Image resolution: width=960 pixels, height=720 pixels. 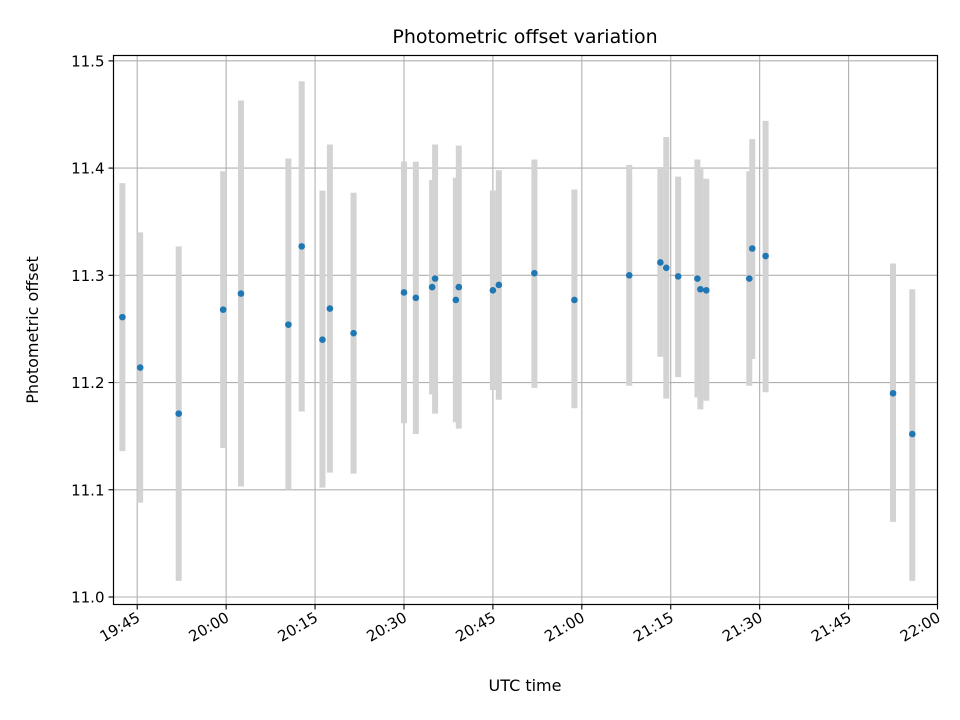 What do you see at coordinates (524, 37) in the screenshot?
I see `chart-title: Photometric offset variation` at bounding box center [524, 37].